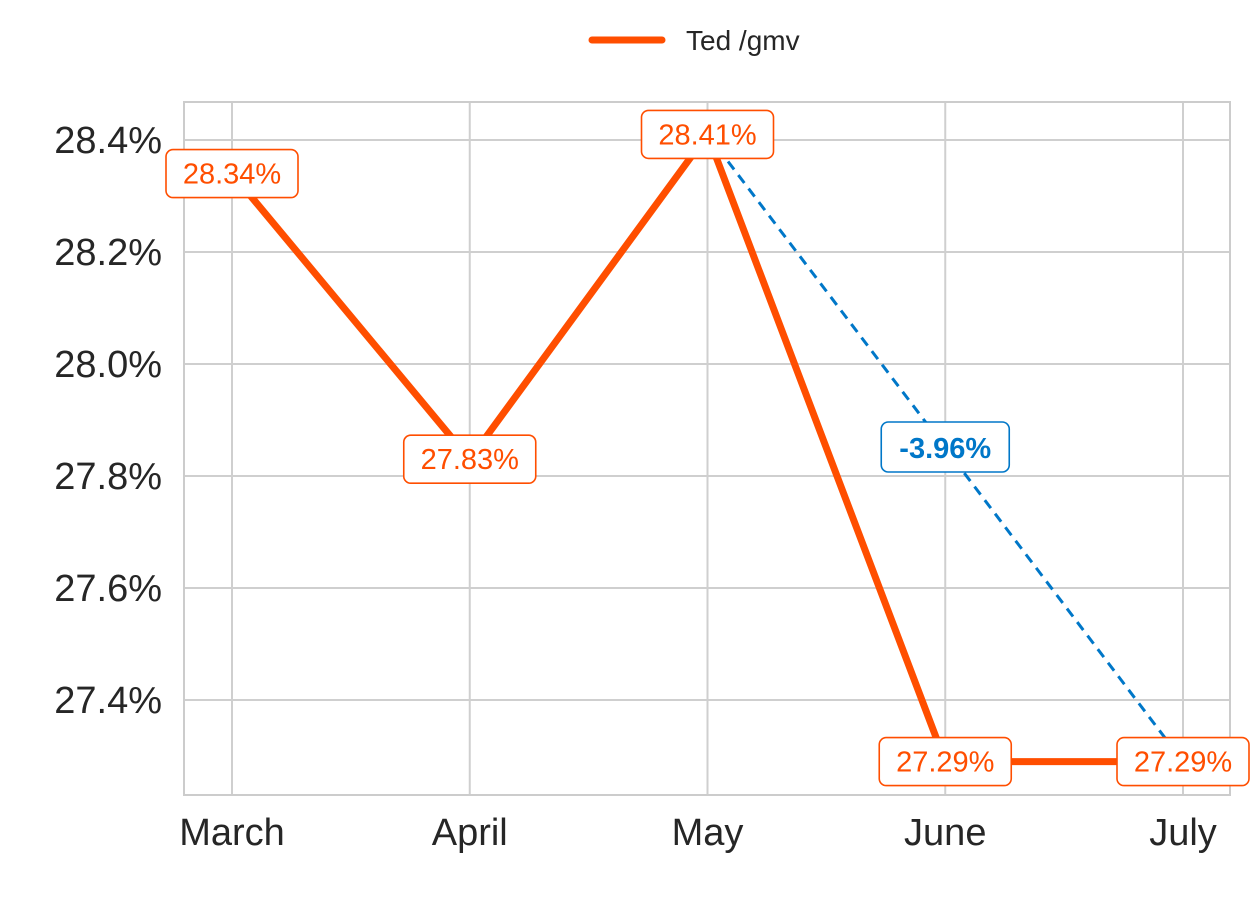 The image size is (1254, 904). What do you see at coordinates (945, 833) in the screenshot?
I see `x-tick-label: June` at bounding box center [945, 833].